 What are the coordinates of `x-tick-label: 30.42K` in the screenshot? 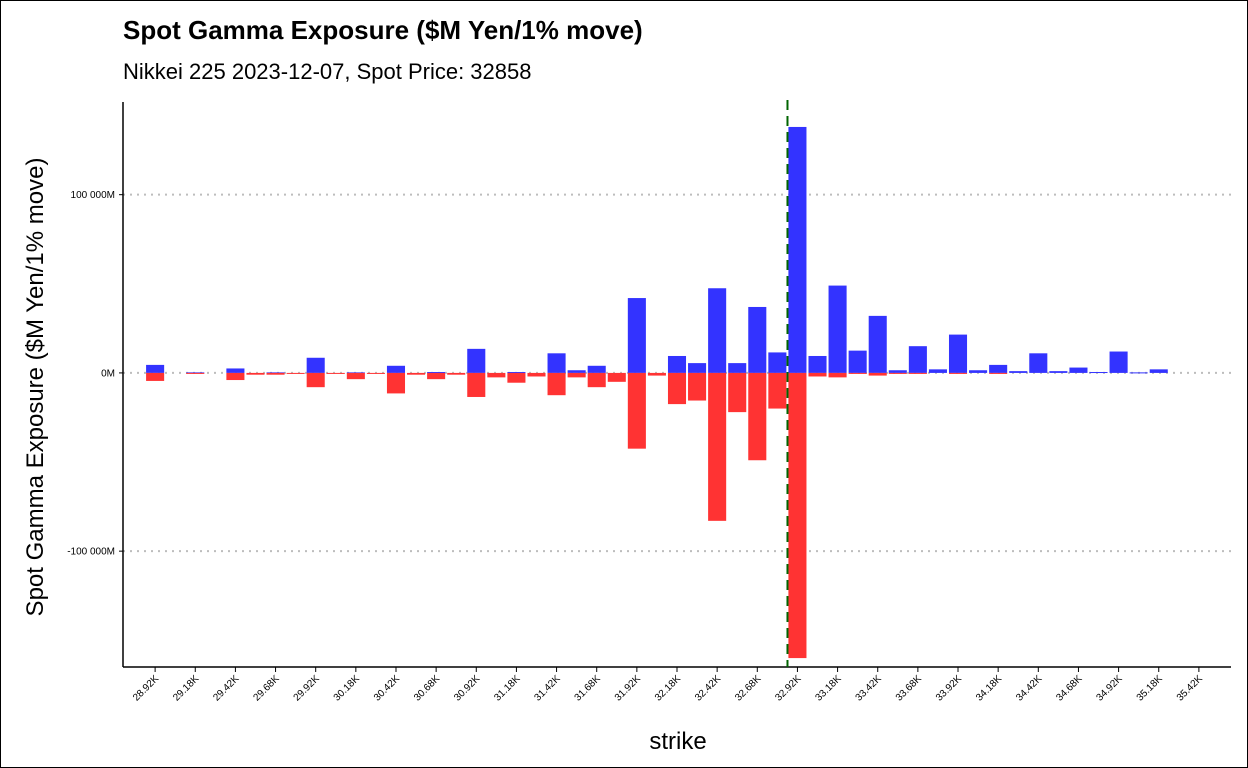 It's located at (387, 688).